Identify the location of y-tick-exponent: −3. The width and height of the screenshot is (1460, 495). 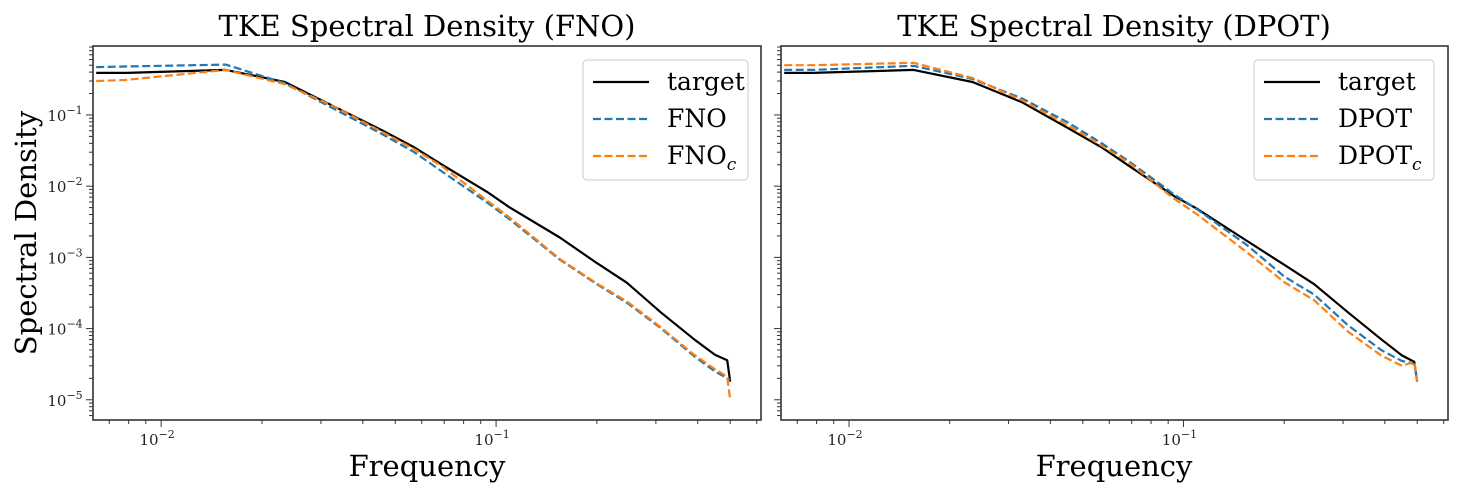
(74, 252).